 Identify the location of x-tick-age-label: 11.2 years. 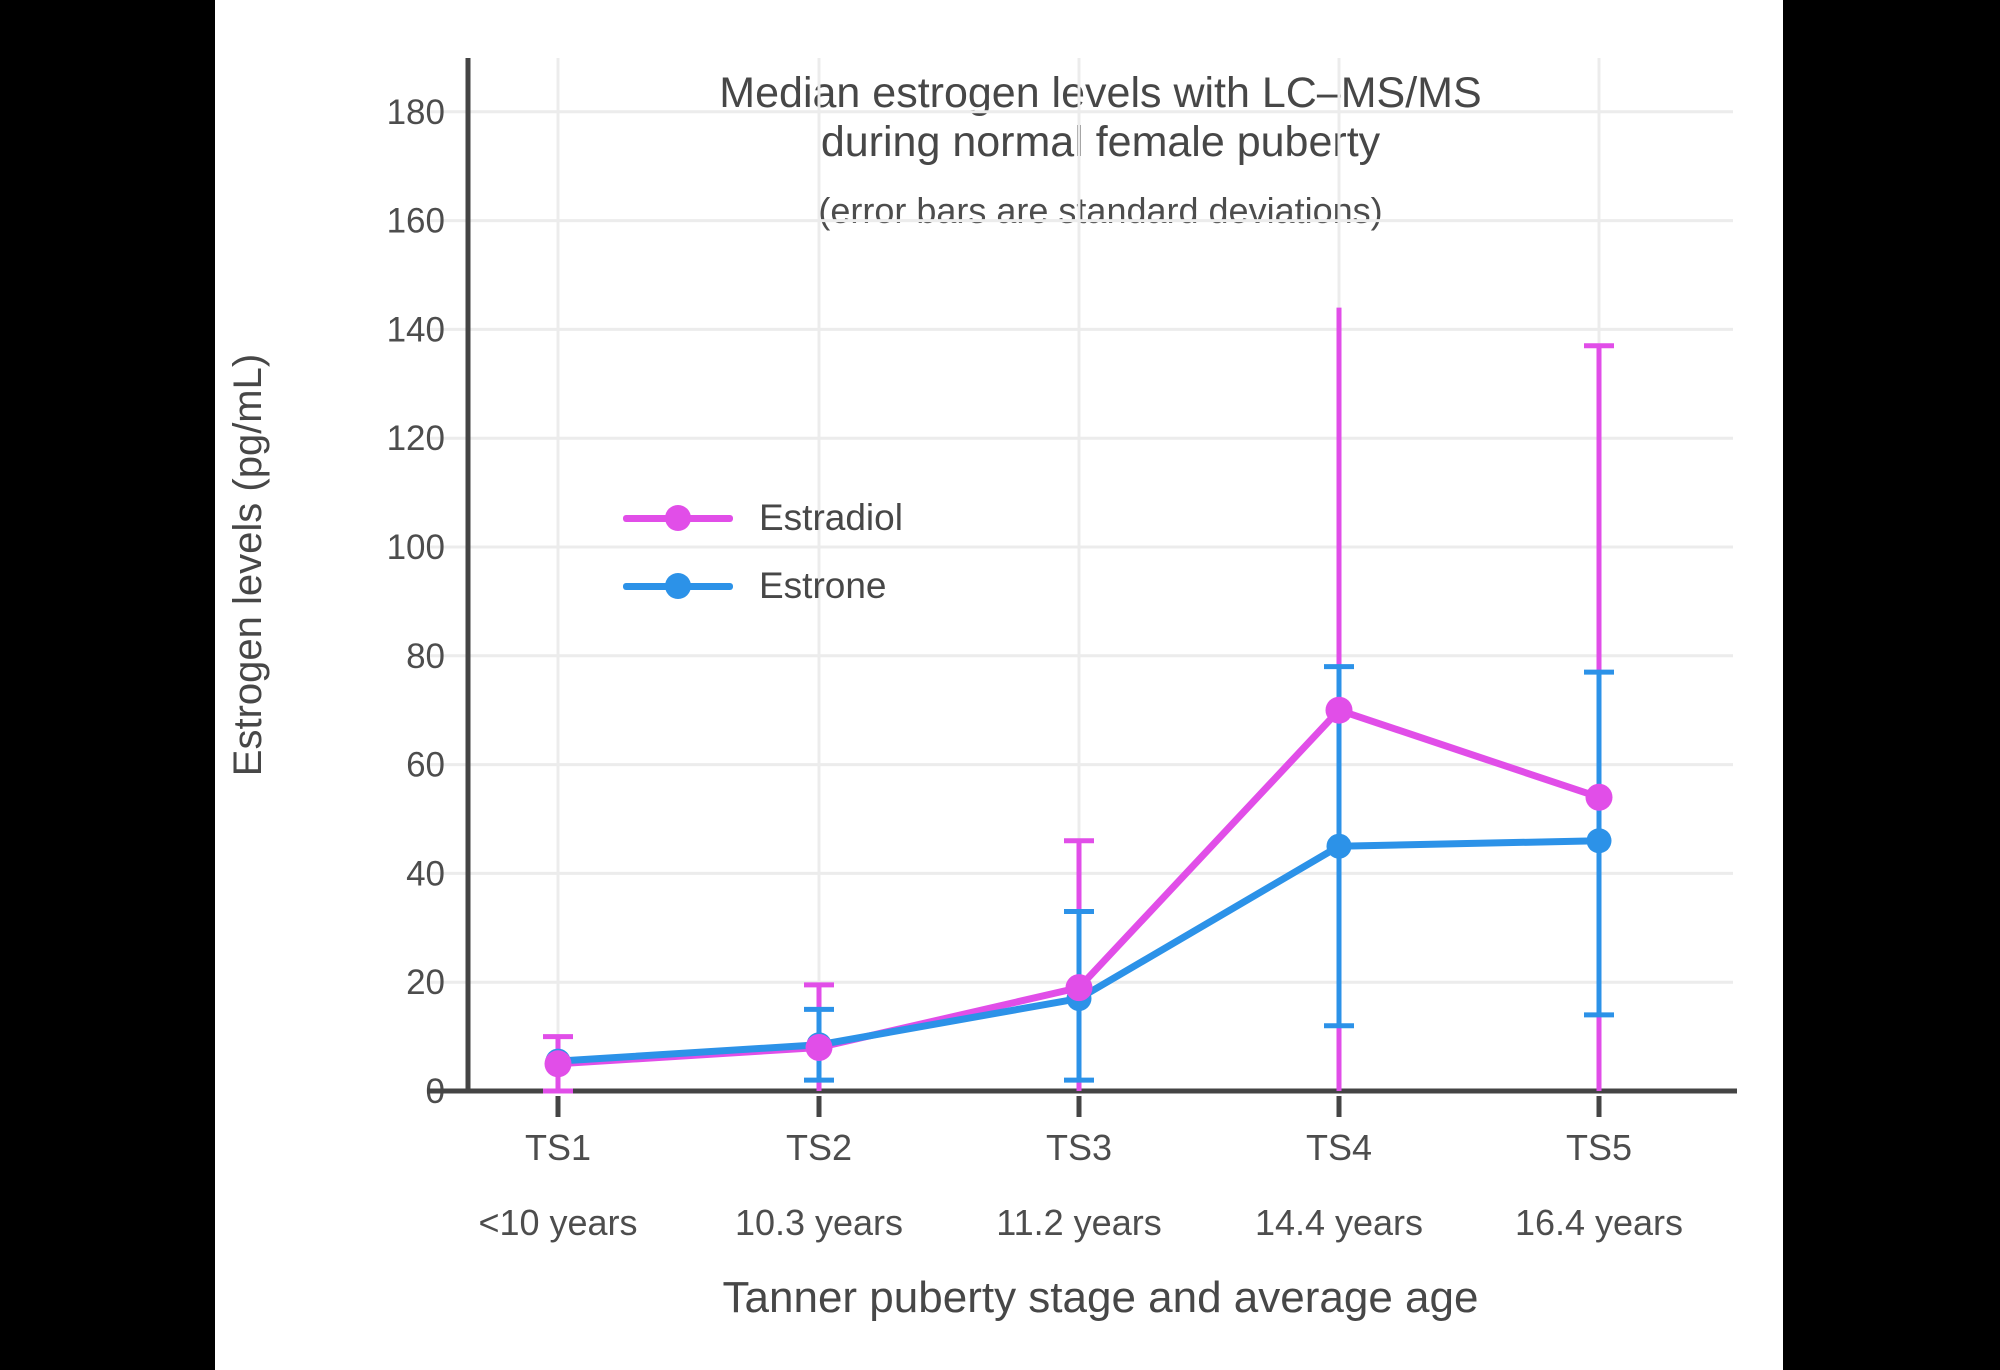
(1078, 1222).